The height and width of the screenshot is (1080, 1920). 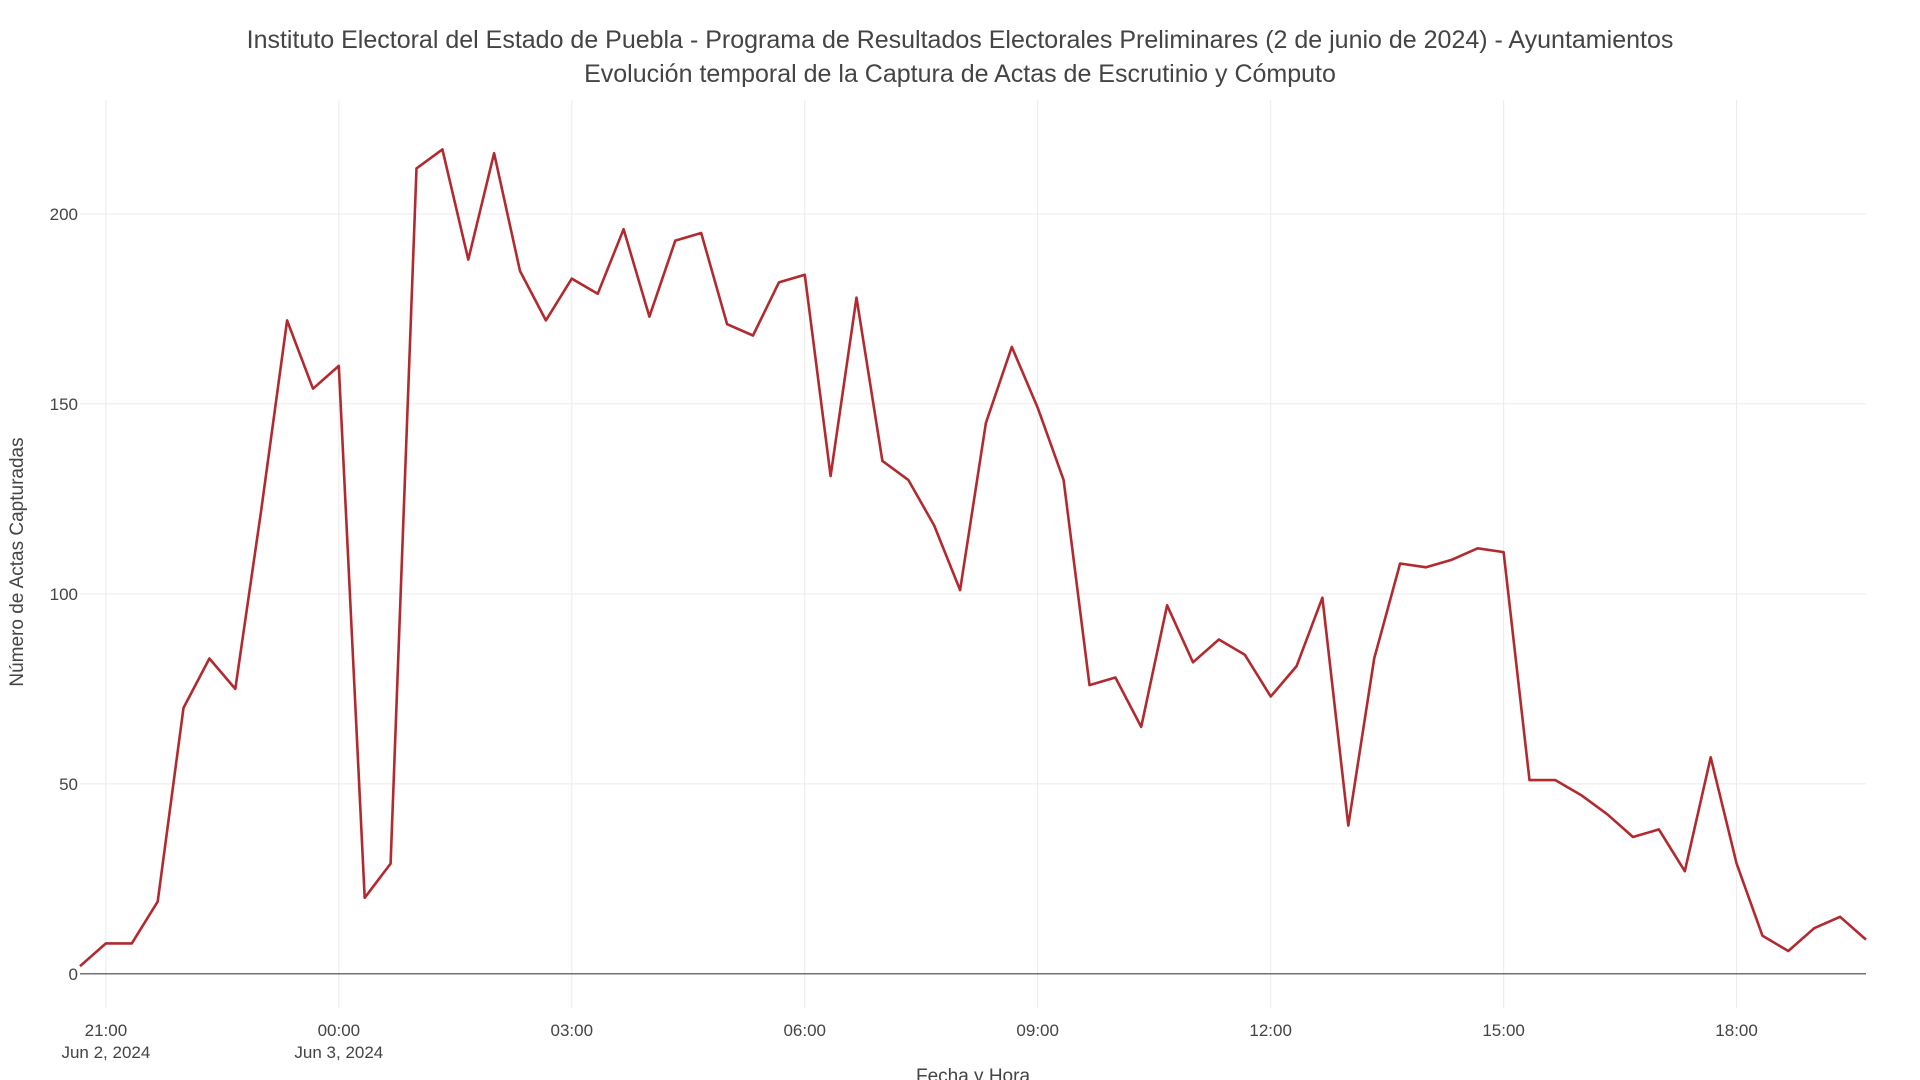 What do you see at coordinates (1037, 1030) in the screenshot?
I see `x-tick-label: 09:00` at bounding box center [1037, 1030].